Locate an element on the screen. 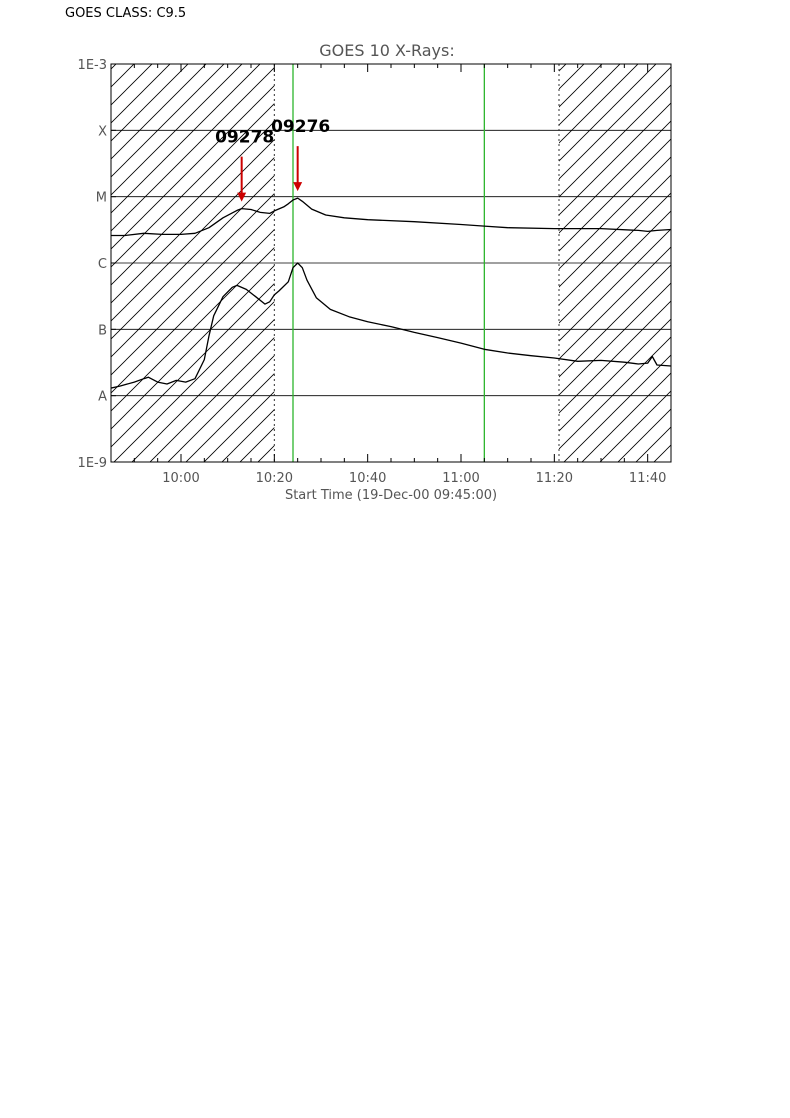  x-axis-label: Start Time (19-Dec-00 09:45:00) is located at coordinates (391, 495).